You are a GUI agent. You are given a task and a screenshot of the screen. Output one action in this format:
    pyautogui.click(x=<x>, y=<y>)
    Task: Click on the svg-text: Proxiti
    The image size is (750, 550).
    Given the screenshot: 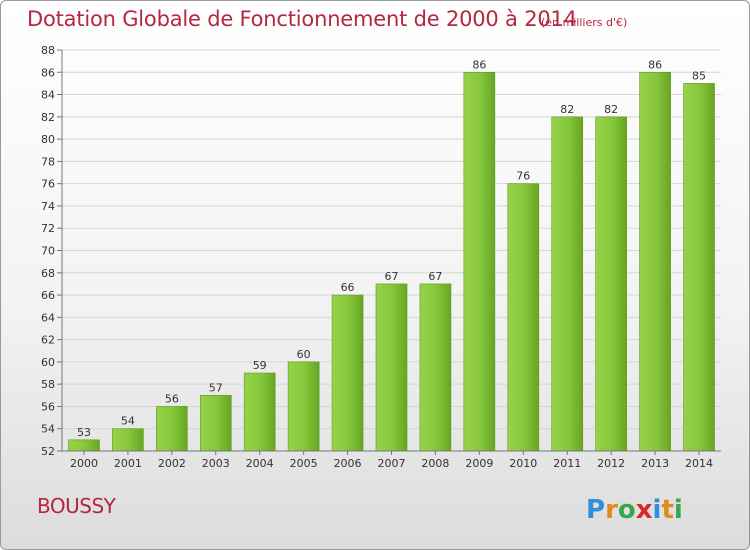 What is the action you would take?
    pyautogui.click(x=634, y=510)
    